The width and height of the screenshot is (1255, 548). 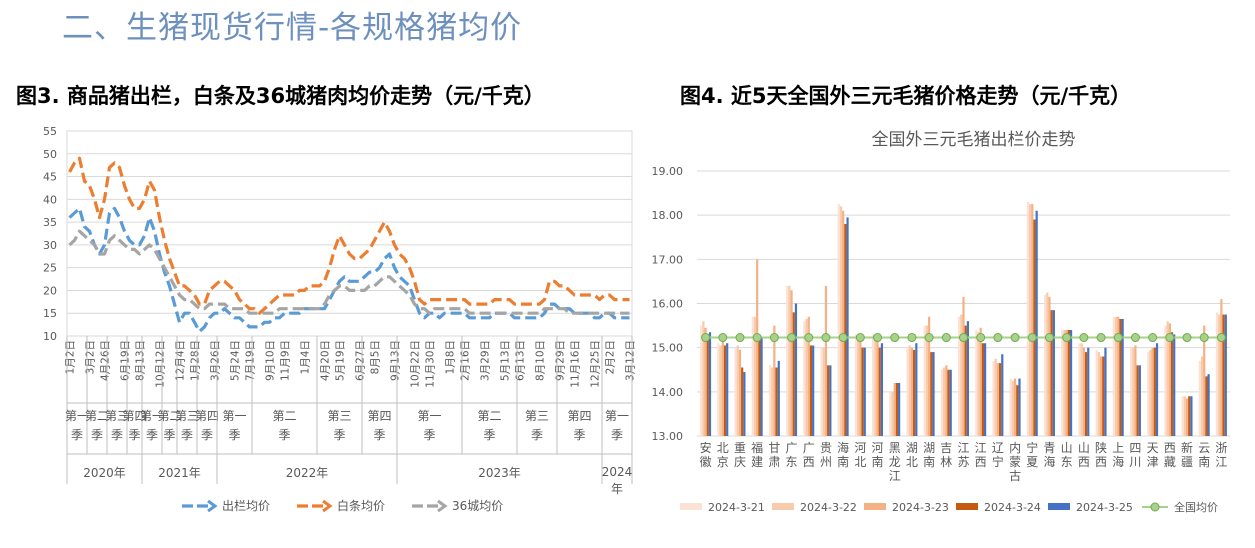 I want to click on x-tick-label: 5月24日, so click(x=236, y=360).